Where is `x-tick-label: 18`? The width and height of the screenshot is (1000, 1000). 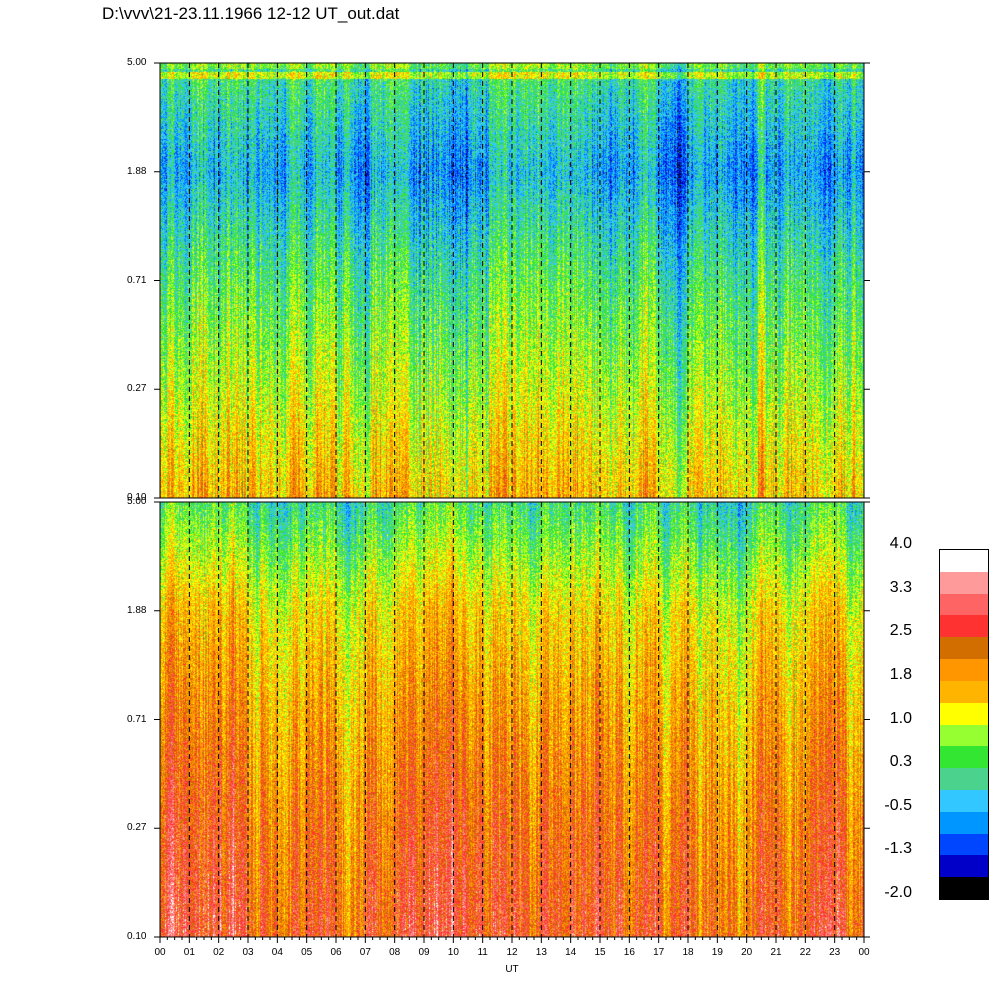
x-tick-label: 18 is located at coordinates (688, 952).